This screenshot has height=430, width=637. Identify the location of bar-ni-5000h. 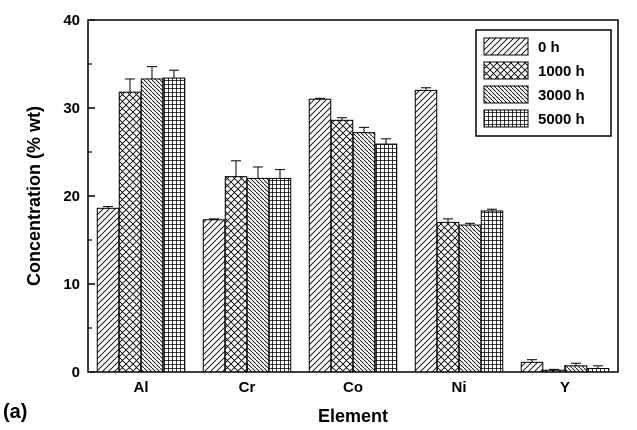
(492, 291).